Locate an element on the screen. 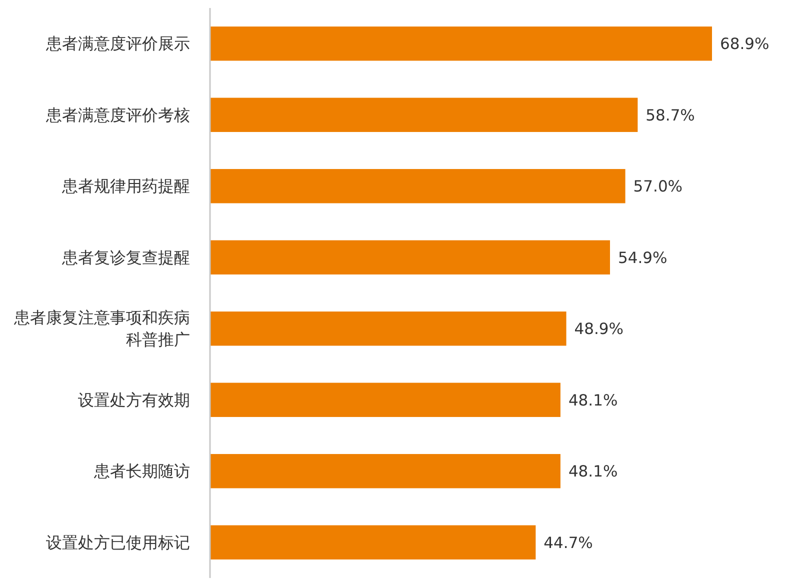  y-tick-label: 患者规律用药提醒 is located at coordinates (125, 186).